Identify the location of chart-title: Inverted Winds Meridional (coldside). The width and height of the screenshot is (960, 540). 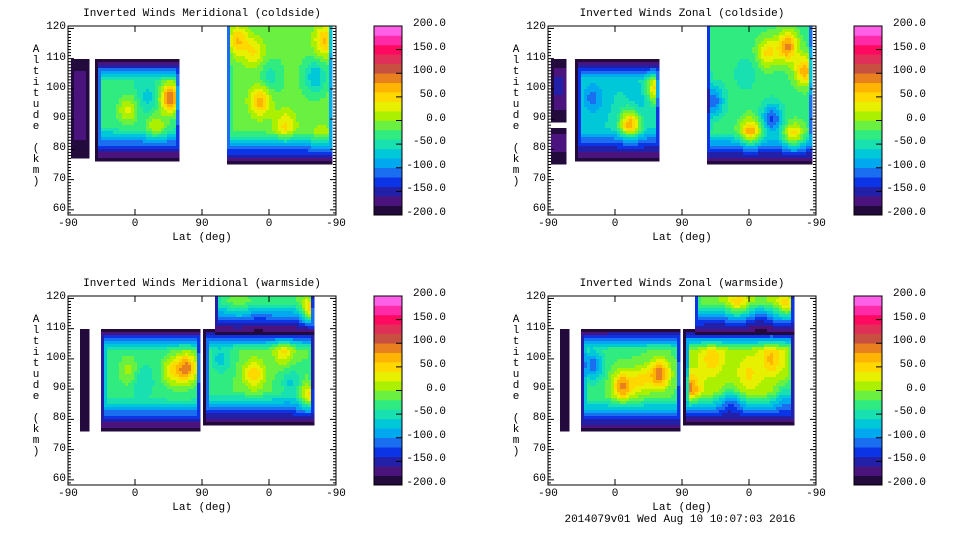
(202, 14).